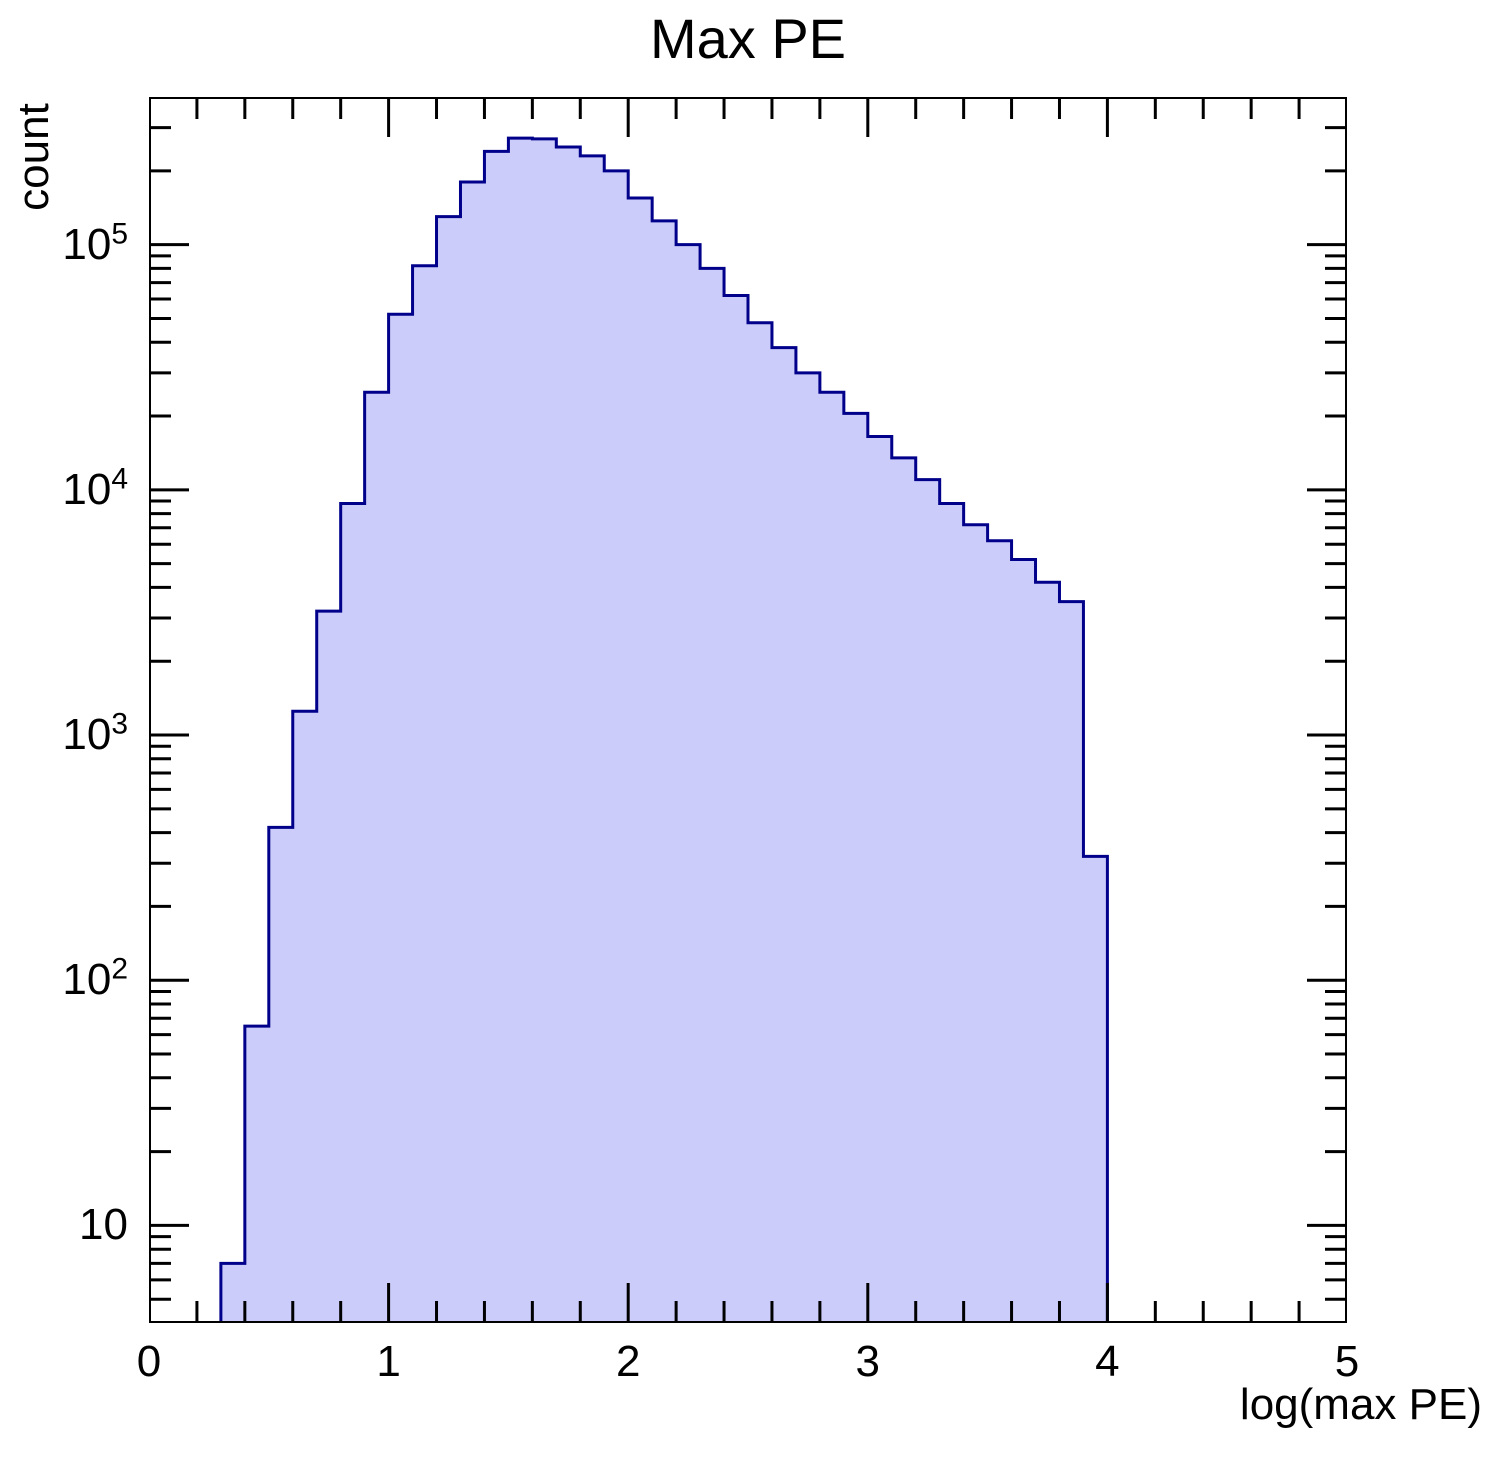 The height and width of the screenshot is (1472, 1496). What do you see at coordinates (95, 242) in the screenshot?
I see `y-tick-label: 10⁵` at bounding box center [95, 242].